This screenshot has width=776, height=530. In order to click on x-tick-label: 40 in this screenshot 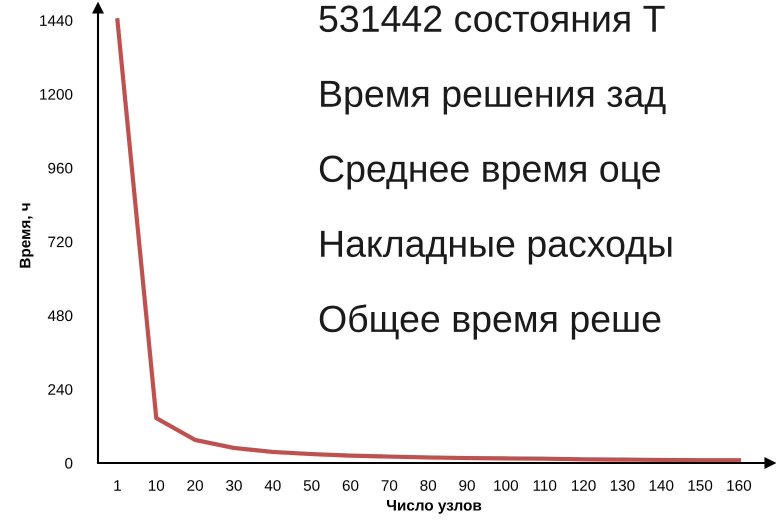, I will do `click(272, 485)`.